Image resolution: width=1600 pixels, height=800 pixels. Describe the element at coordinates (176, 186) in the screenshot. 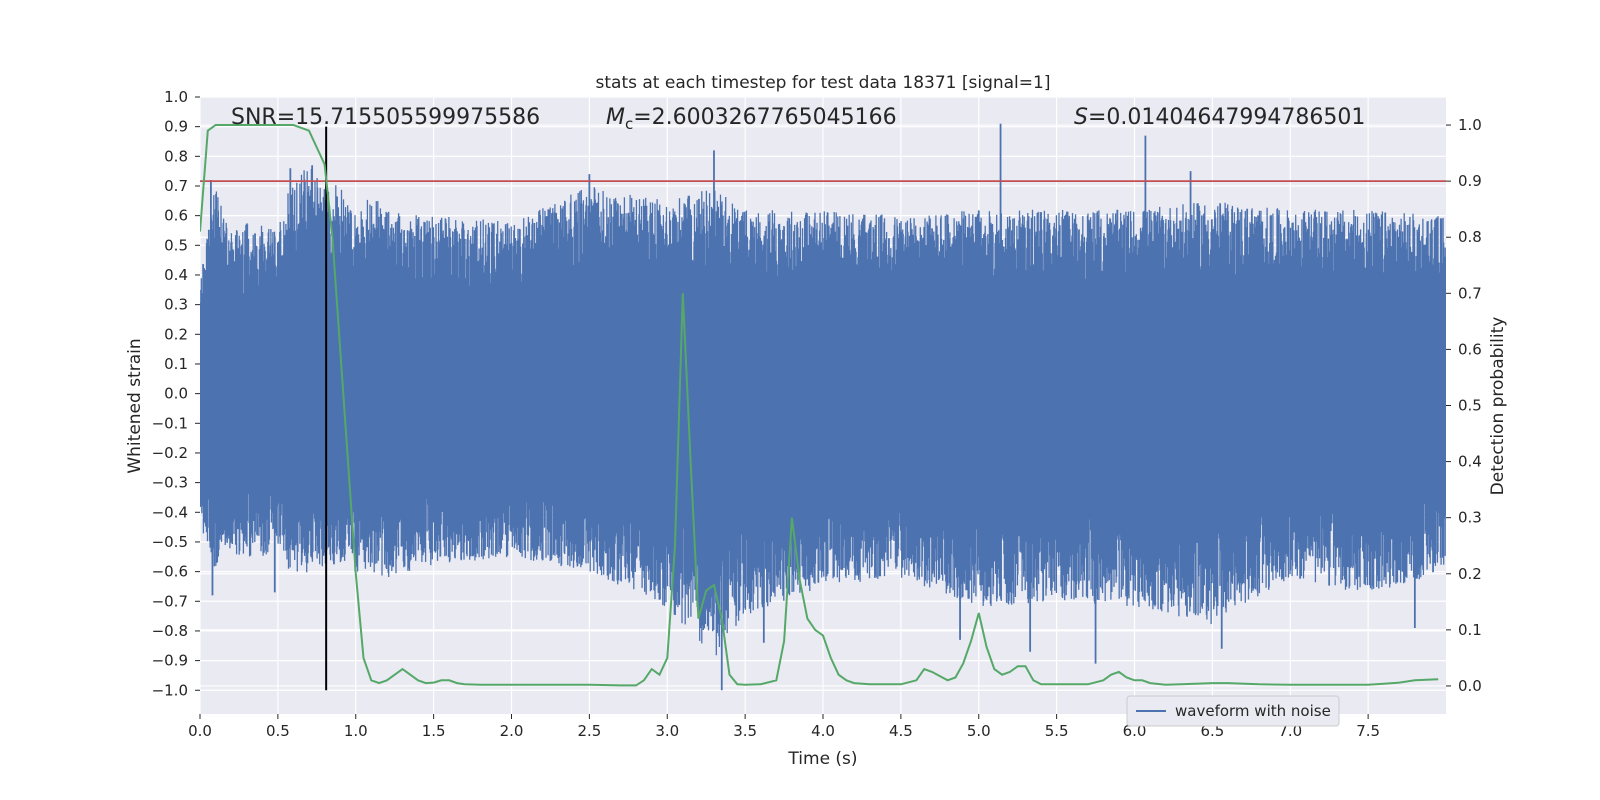

I see `y-left-tick-label: 0.7` at that location.